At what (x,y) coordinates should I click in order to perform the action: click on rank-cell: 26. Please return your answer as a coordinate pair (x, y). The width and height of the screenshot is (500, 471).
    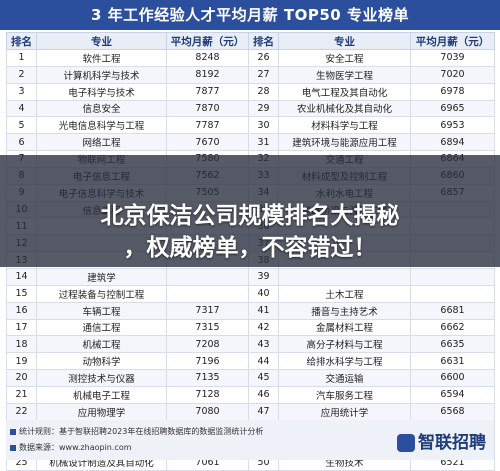
    Looking at the image, I should click on (263, 58).